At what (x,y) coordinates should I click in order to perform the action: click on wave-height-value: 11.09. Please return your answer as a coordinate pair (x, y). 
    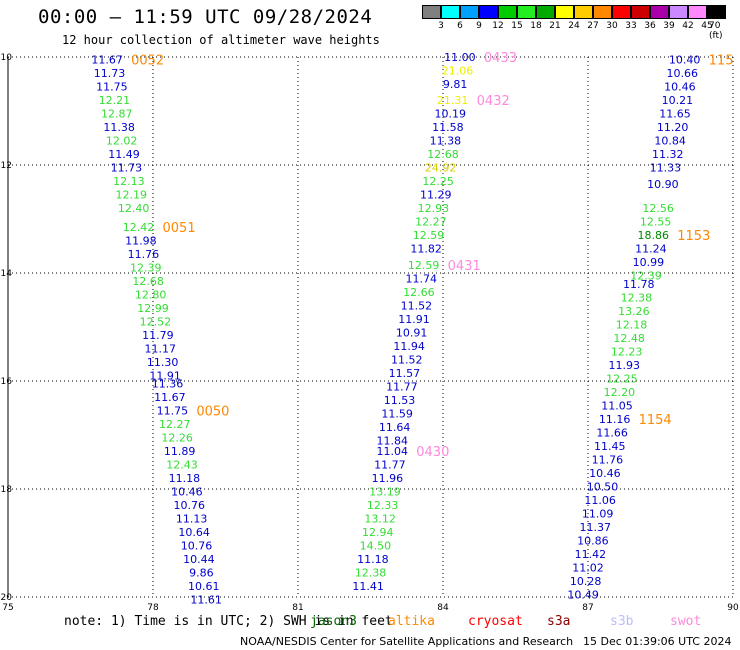
    Looking at the image, I should click on (598, 513).